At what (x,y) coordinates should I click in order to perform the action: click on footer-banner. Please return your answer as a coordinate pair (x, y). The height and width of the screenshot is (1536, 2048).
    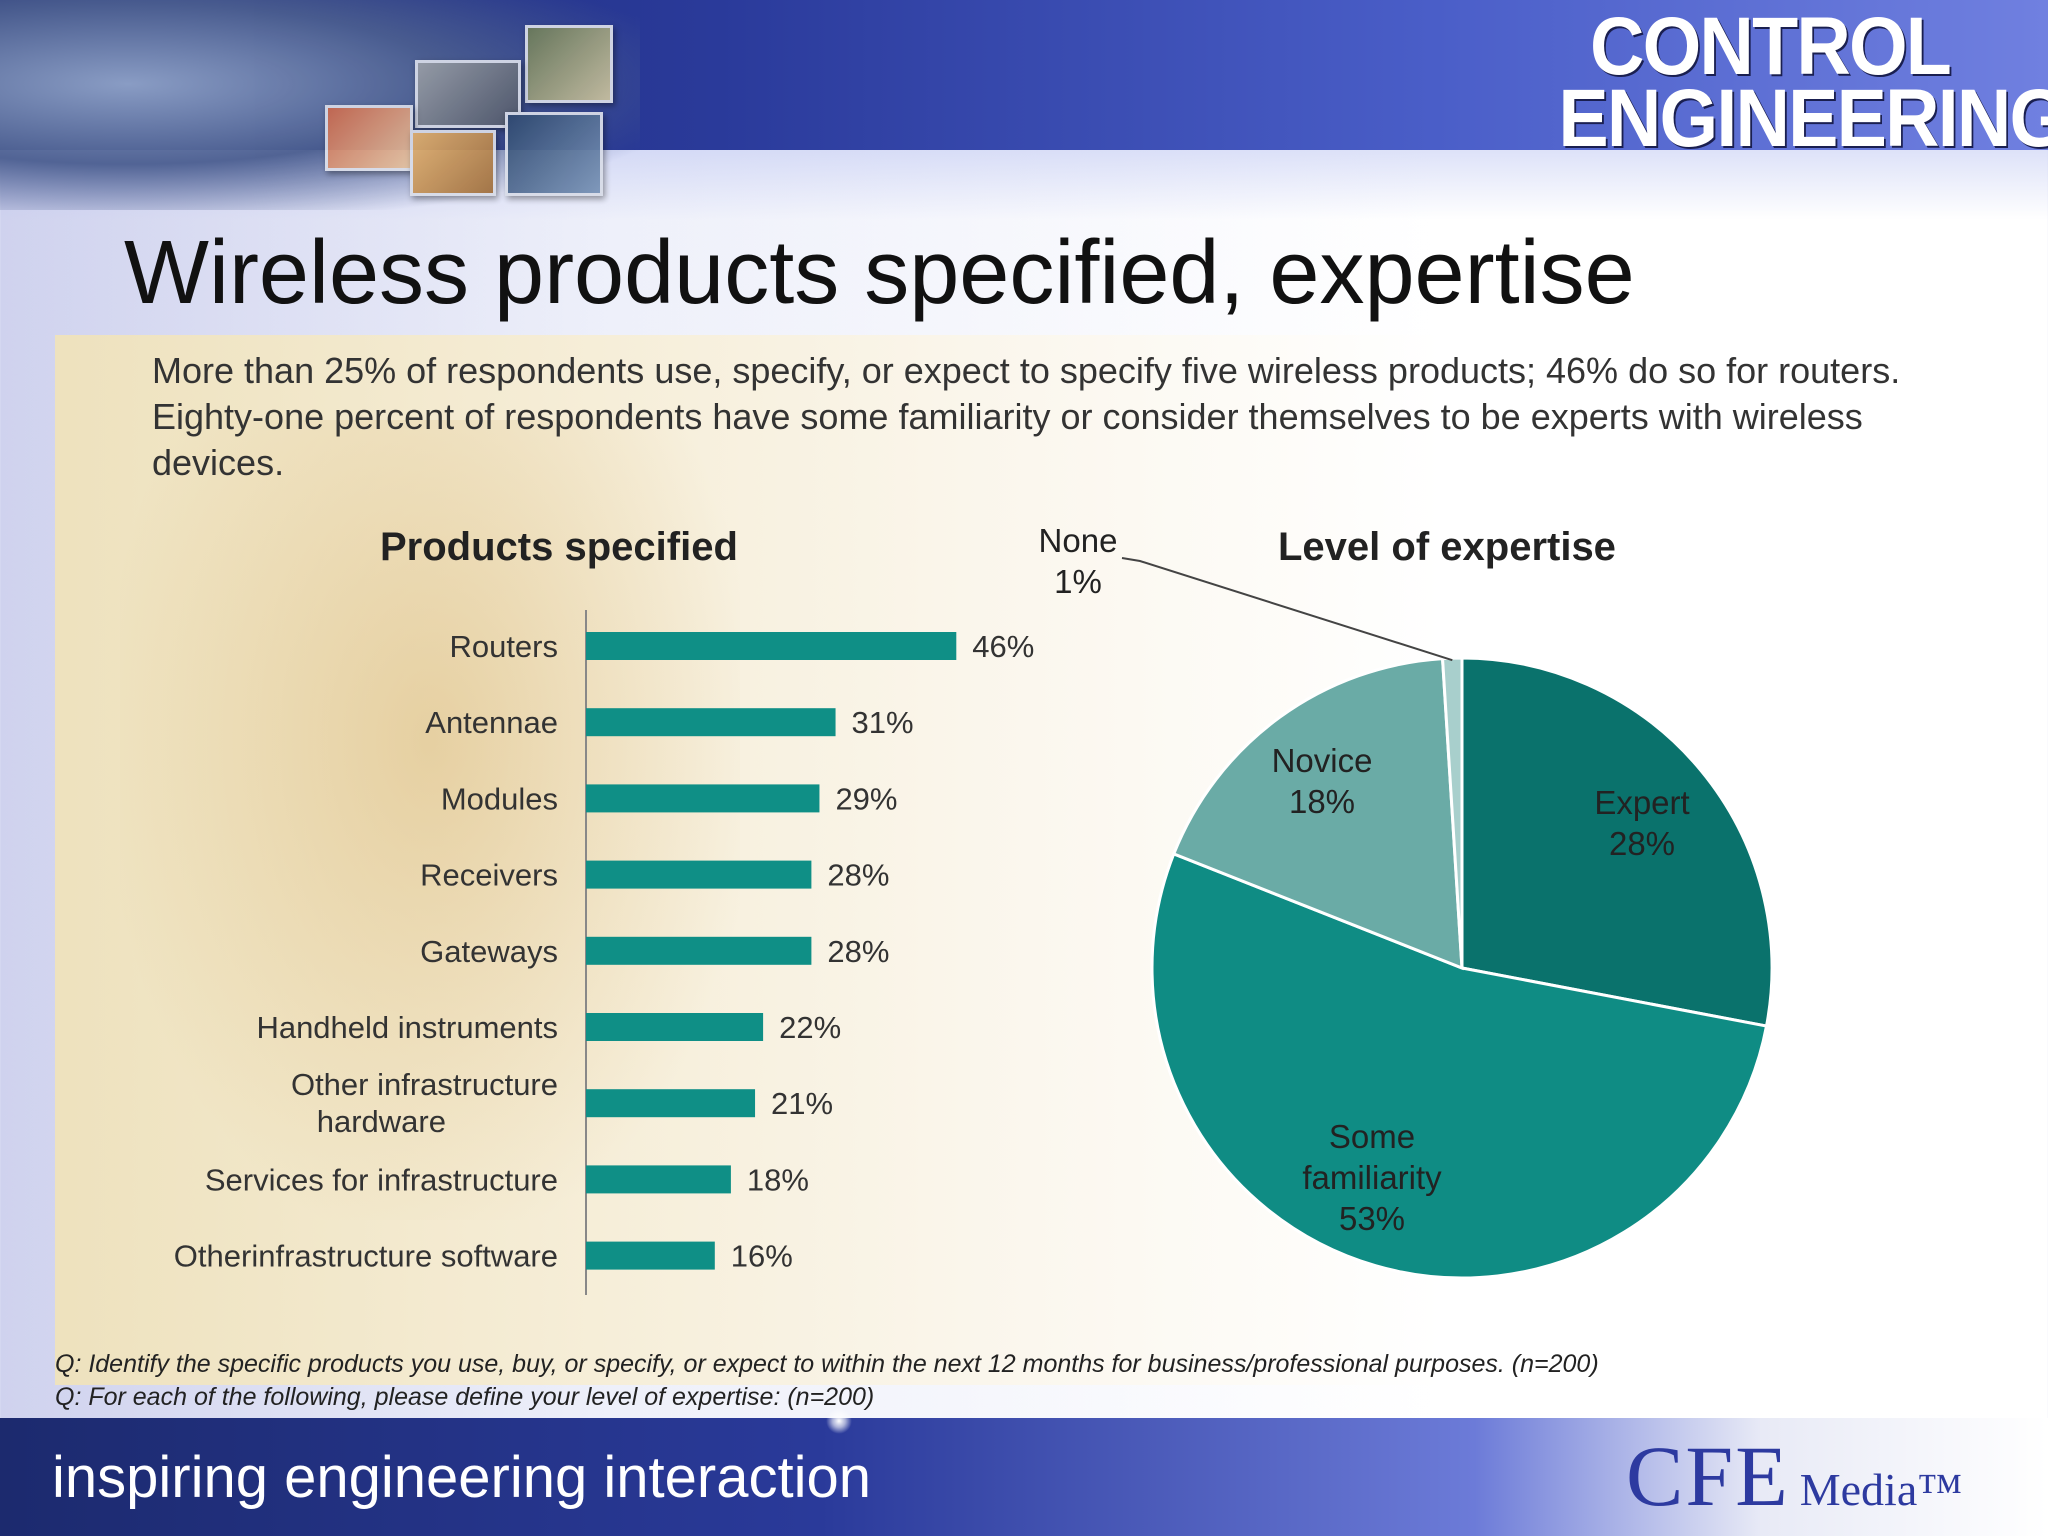
    Looking at the image, I should click on (1024, 1477).